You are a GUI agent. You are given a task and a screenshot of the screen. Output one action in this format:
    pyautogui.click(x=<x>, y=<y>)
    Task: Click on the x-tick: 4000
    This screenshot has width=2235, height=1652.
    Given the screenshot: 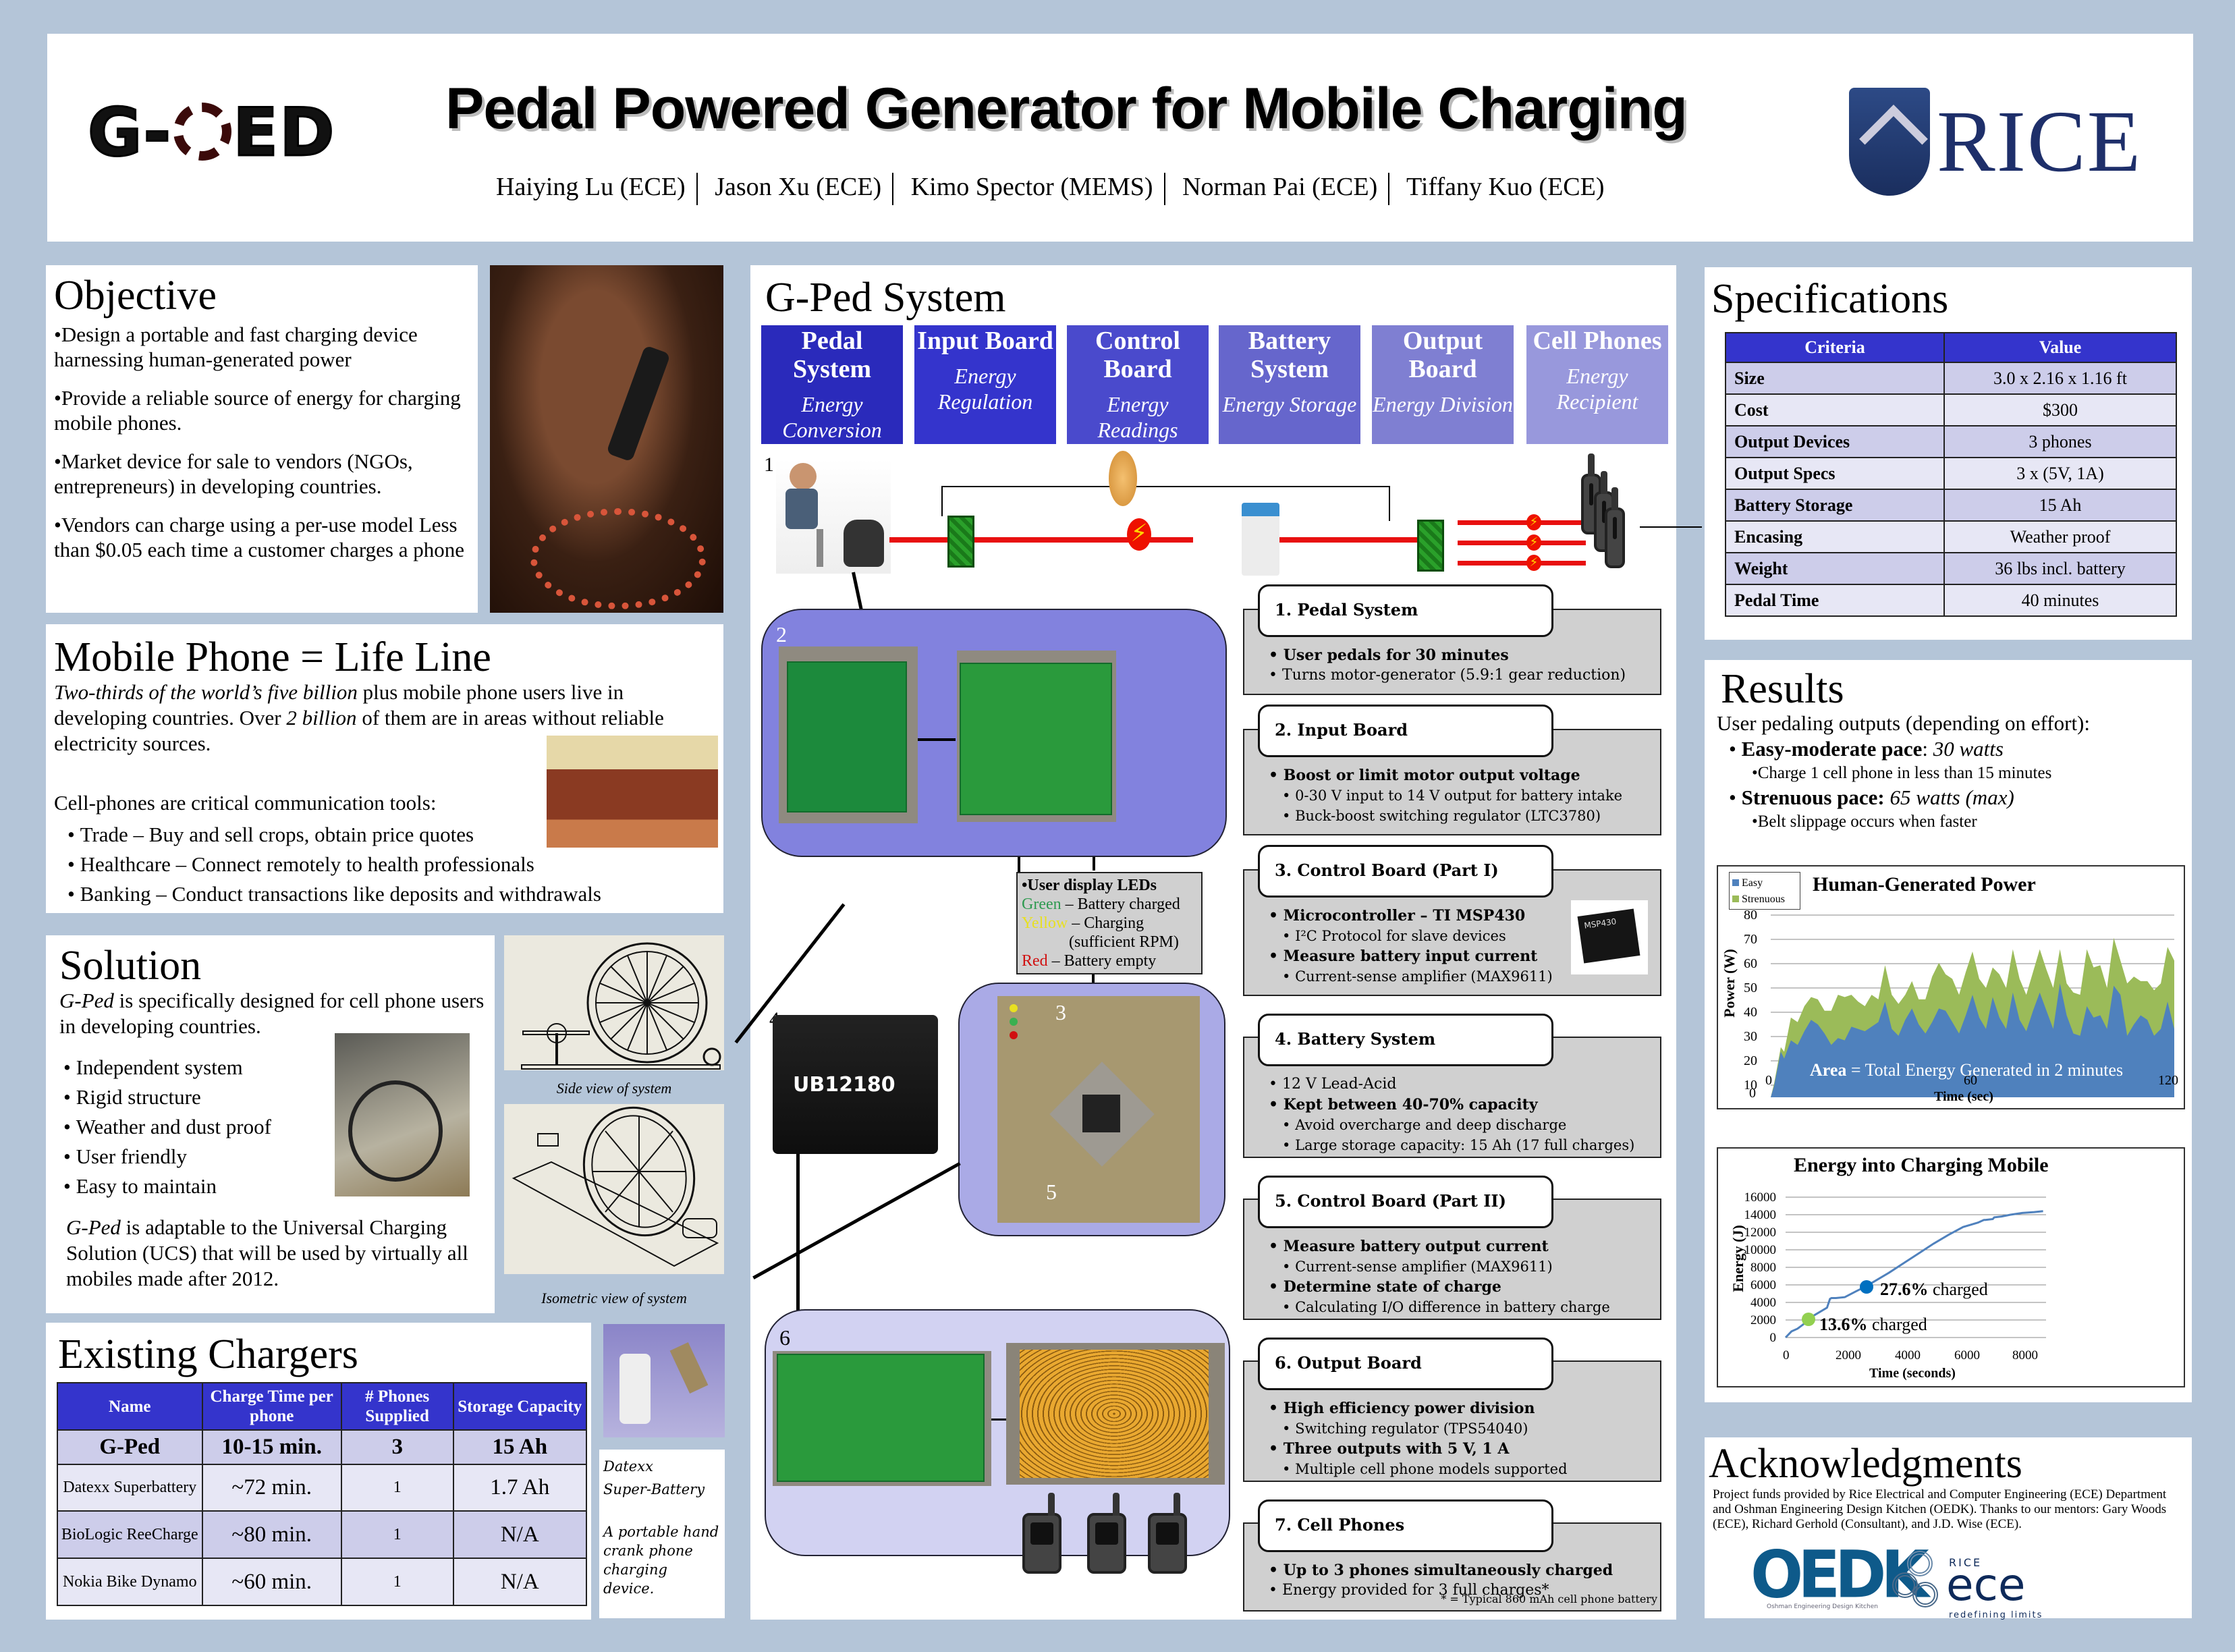 What is the action you would take?
    pyautogui.click(x=1908, y=1355)
    